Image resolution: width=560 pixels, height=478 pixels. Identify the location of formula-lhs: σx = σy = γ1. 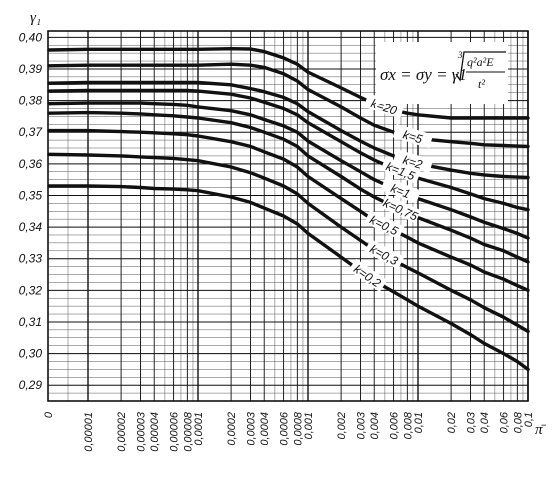
(423, 74).